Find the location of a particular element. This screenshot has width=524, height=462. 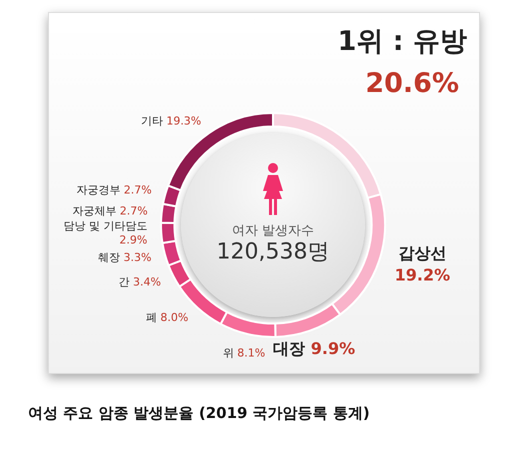

data-label: 3.3% is located at coordinates (137, 257).